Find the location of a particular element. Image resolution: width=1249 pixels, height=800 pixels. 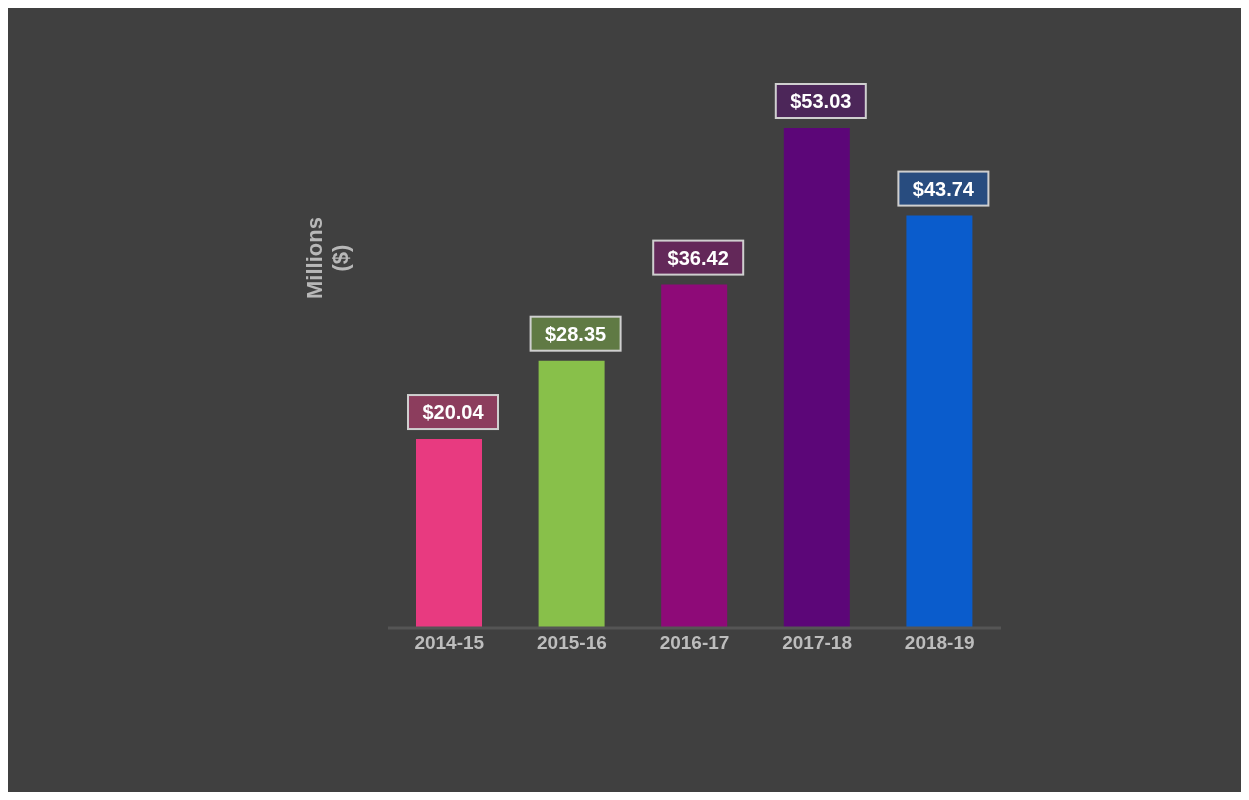

data-label: $20.04 is located at coordinates (453, 412).